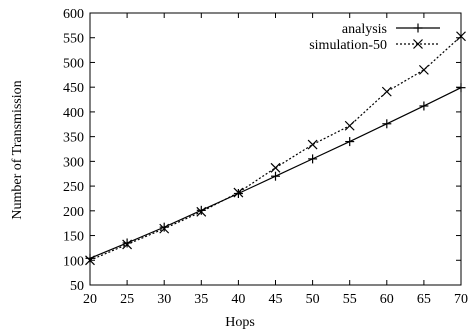 This screenshot has width=471, height=330. What do you see at coordinates (364, 29) in the screenshot?
I see `legend-label: analysis` at bounding box center [364, 29].